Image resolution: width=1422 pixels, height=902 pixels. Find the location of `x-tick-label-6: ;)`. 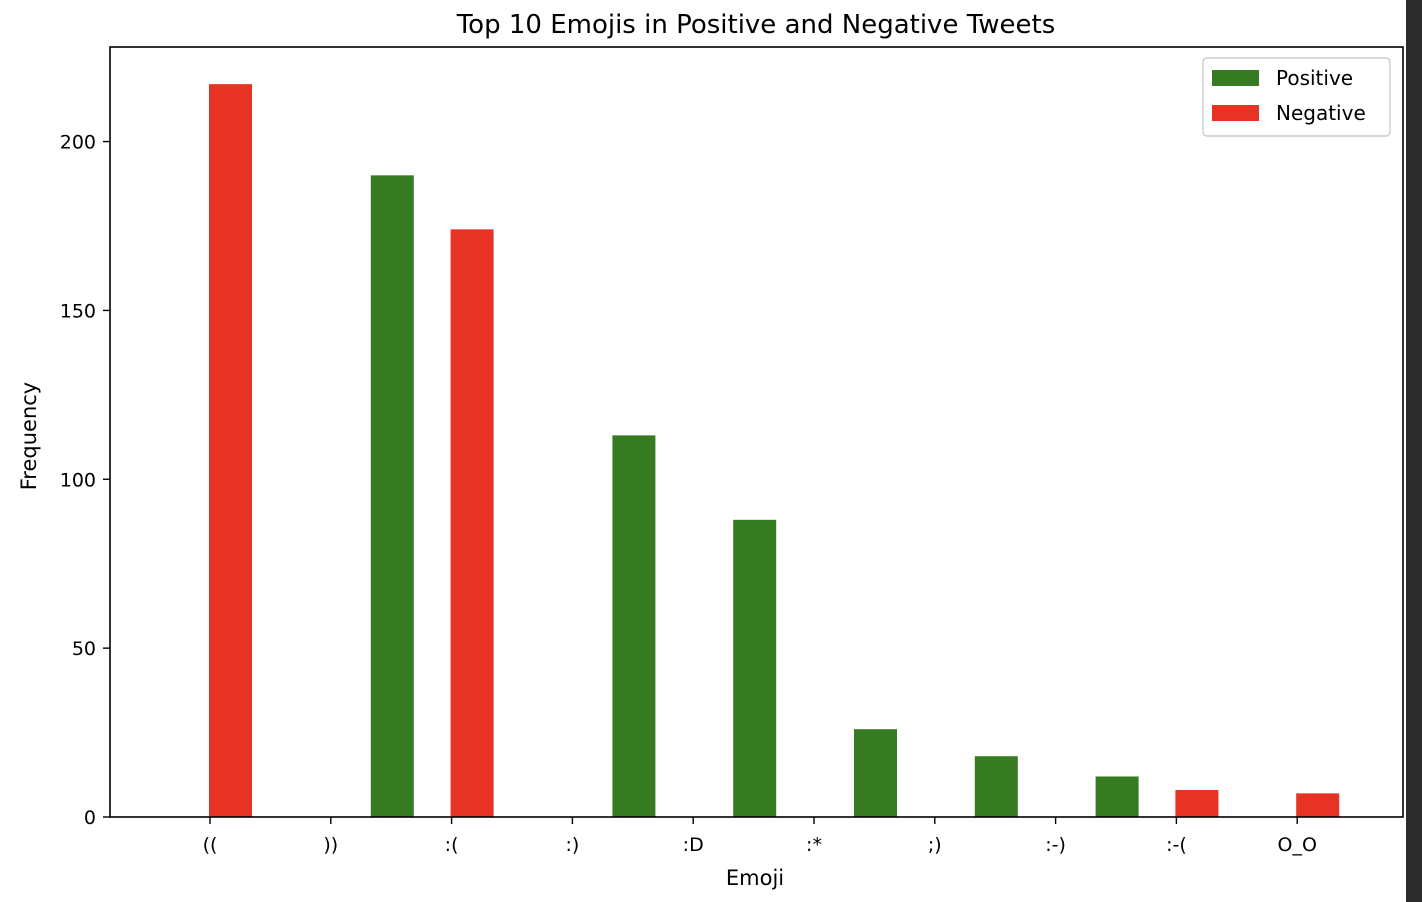

x-tick-label-6: ;) is located at coordinates (935, 845).